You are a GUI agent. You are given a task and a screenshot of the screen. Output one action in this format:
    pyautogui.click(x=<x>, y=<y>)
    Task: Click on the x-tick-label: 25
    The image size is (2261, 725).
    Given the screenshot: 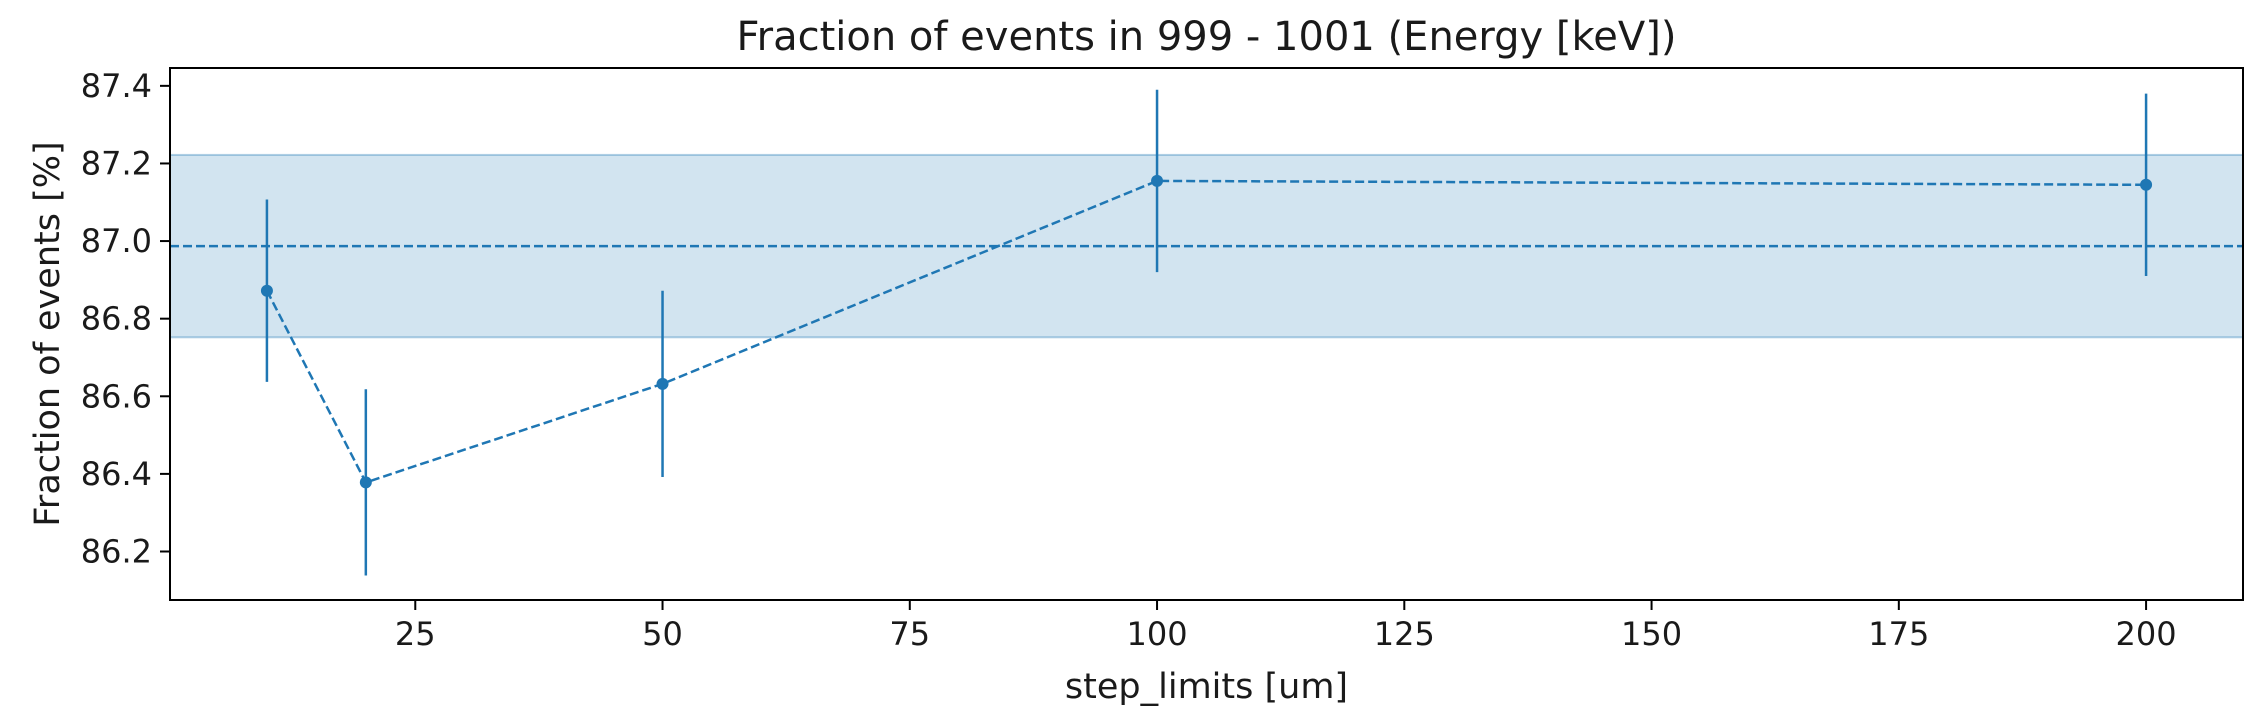 What is the action you would take?
    pyautogui.click(x=415, y=634)
    